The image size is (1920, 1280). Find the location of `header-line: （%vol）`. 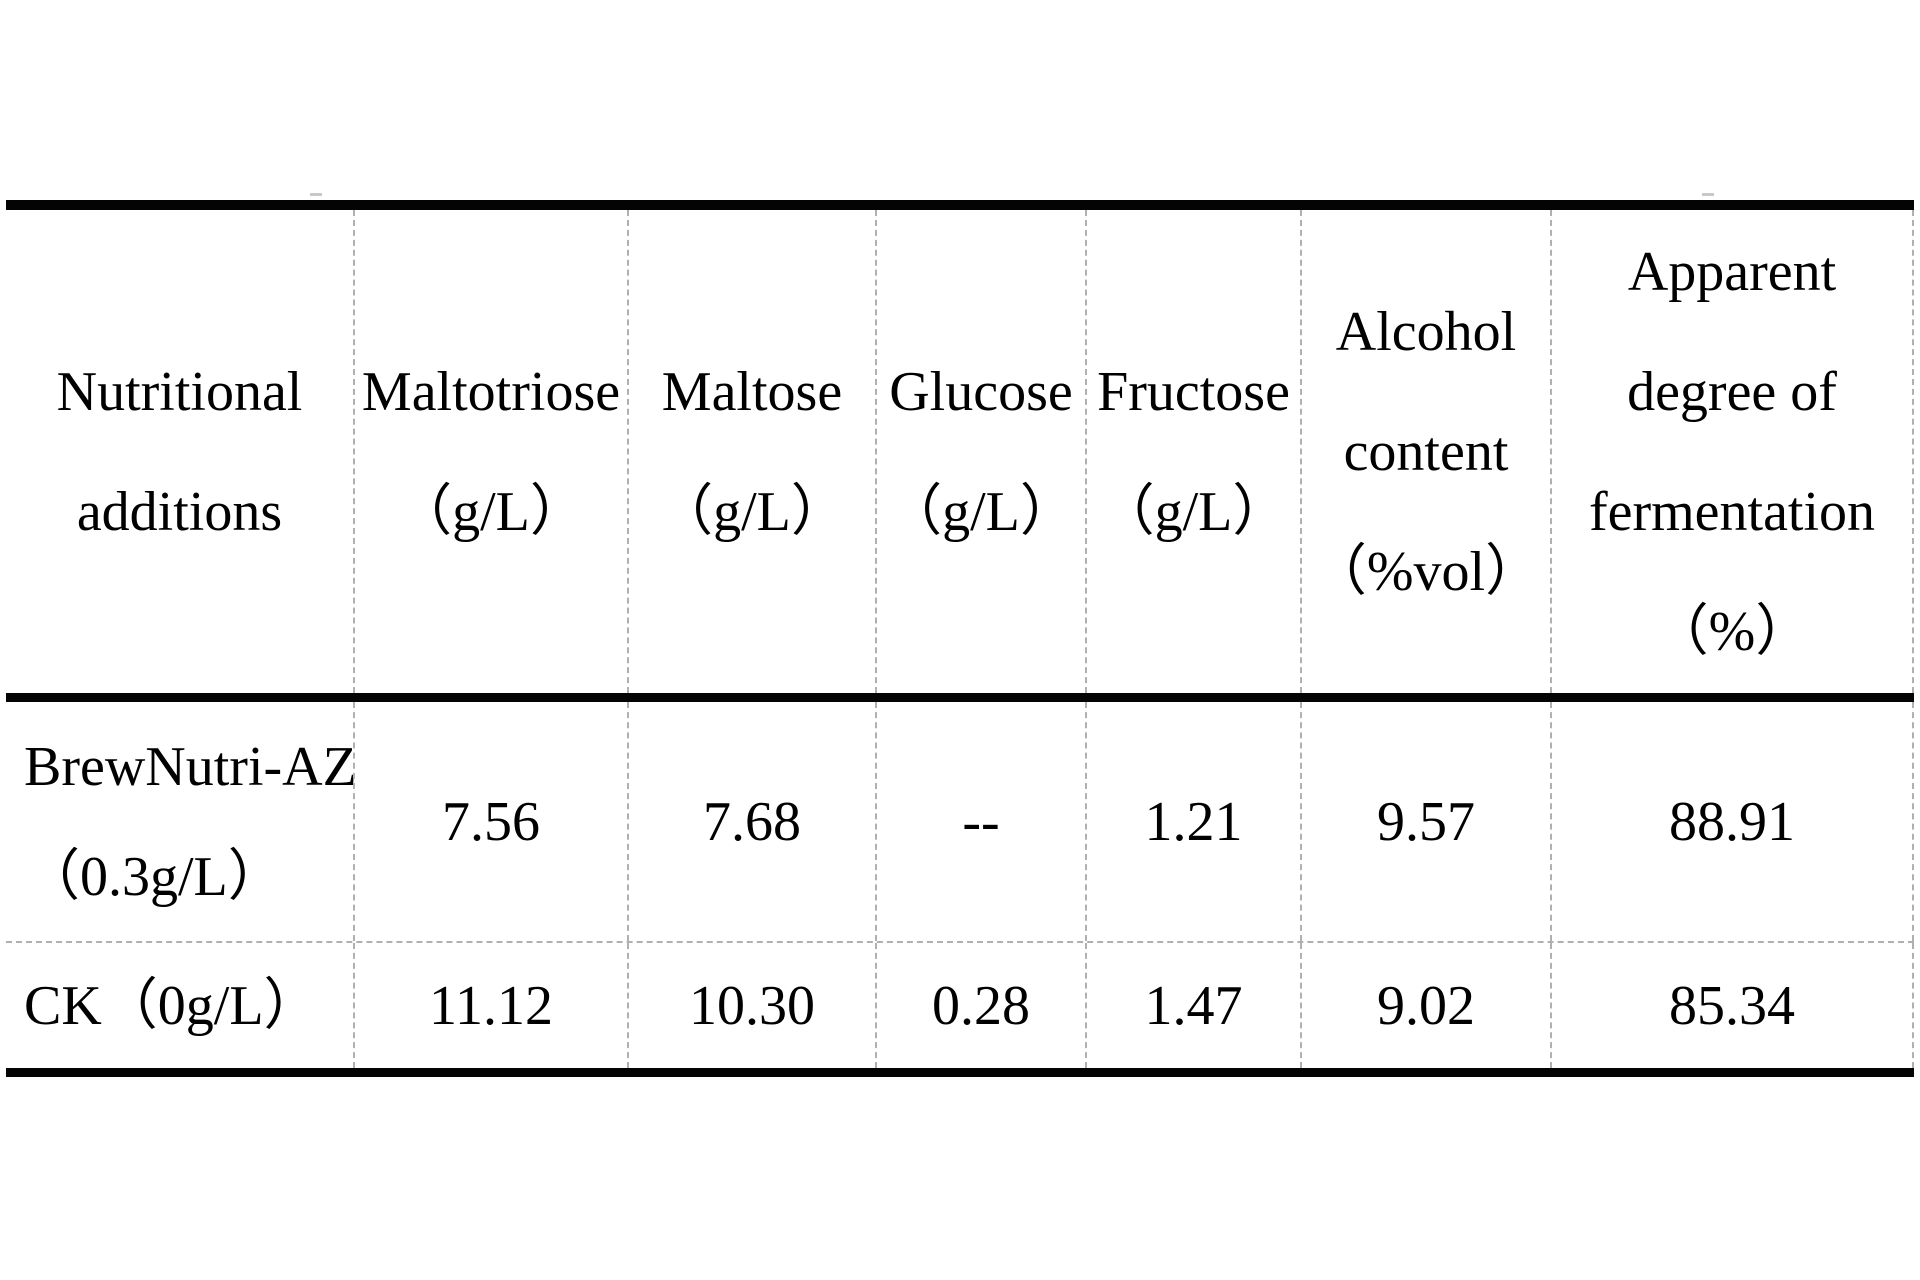

header-line: （%vol） is located at coordinates (1426, 571).